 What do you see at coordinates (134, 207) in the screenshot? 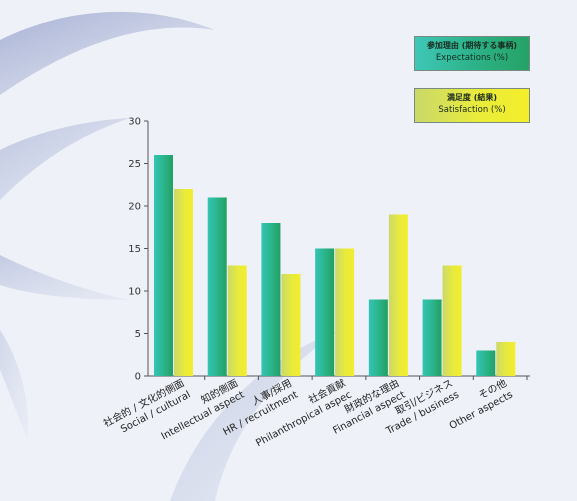
I see `y-tick-label: 20` at bounding box center [134, 207].